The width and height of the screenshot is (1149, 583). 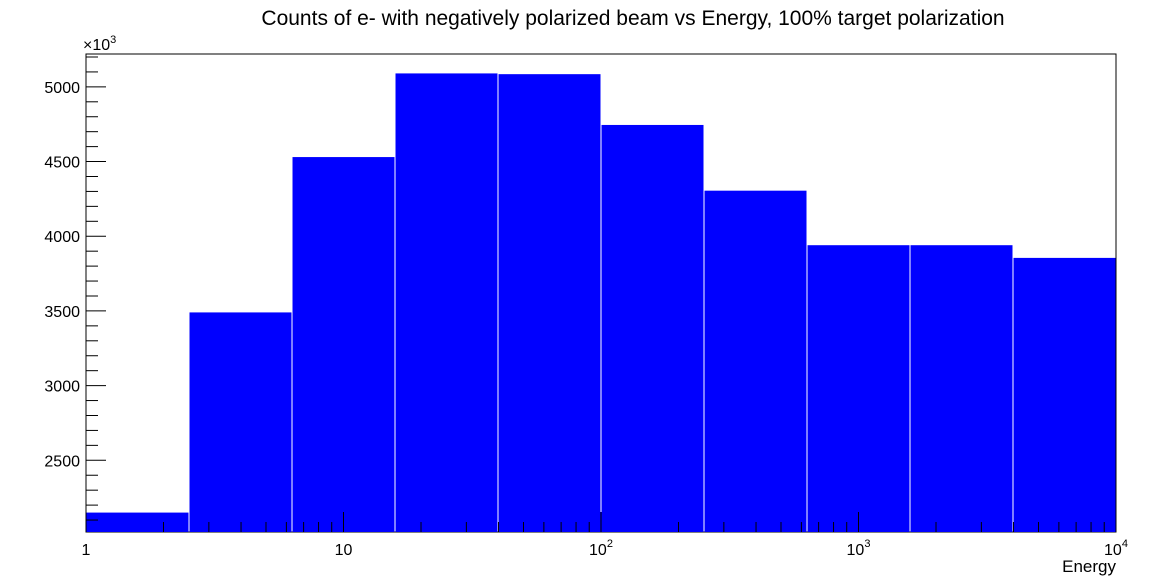 I want to click on x-tick-label: 10⁴, so click(x=1116, y=548).